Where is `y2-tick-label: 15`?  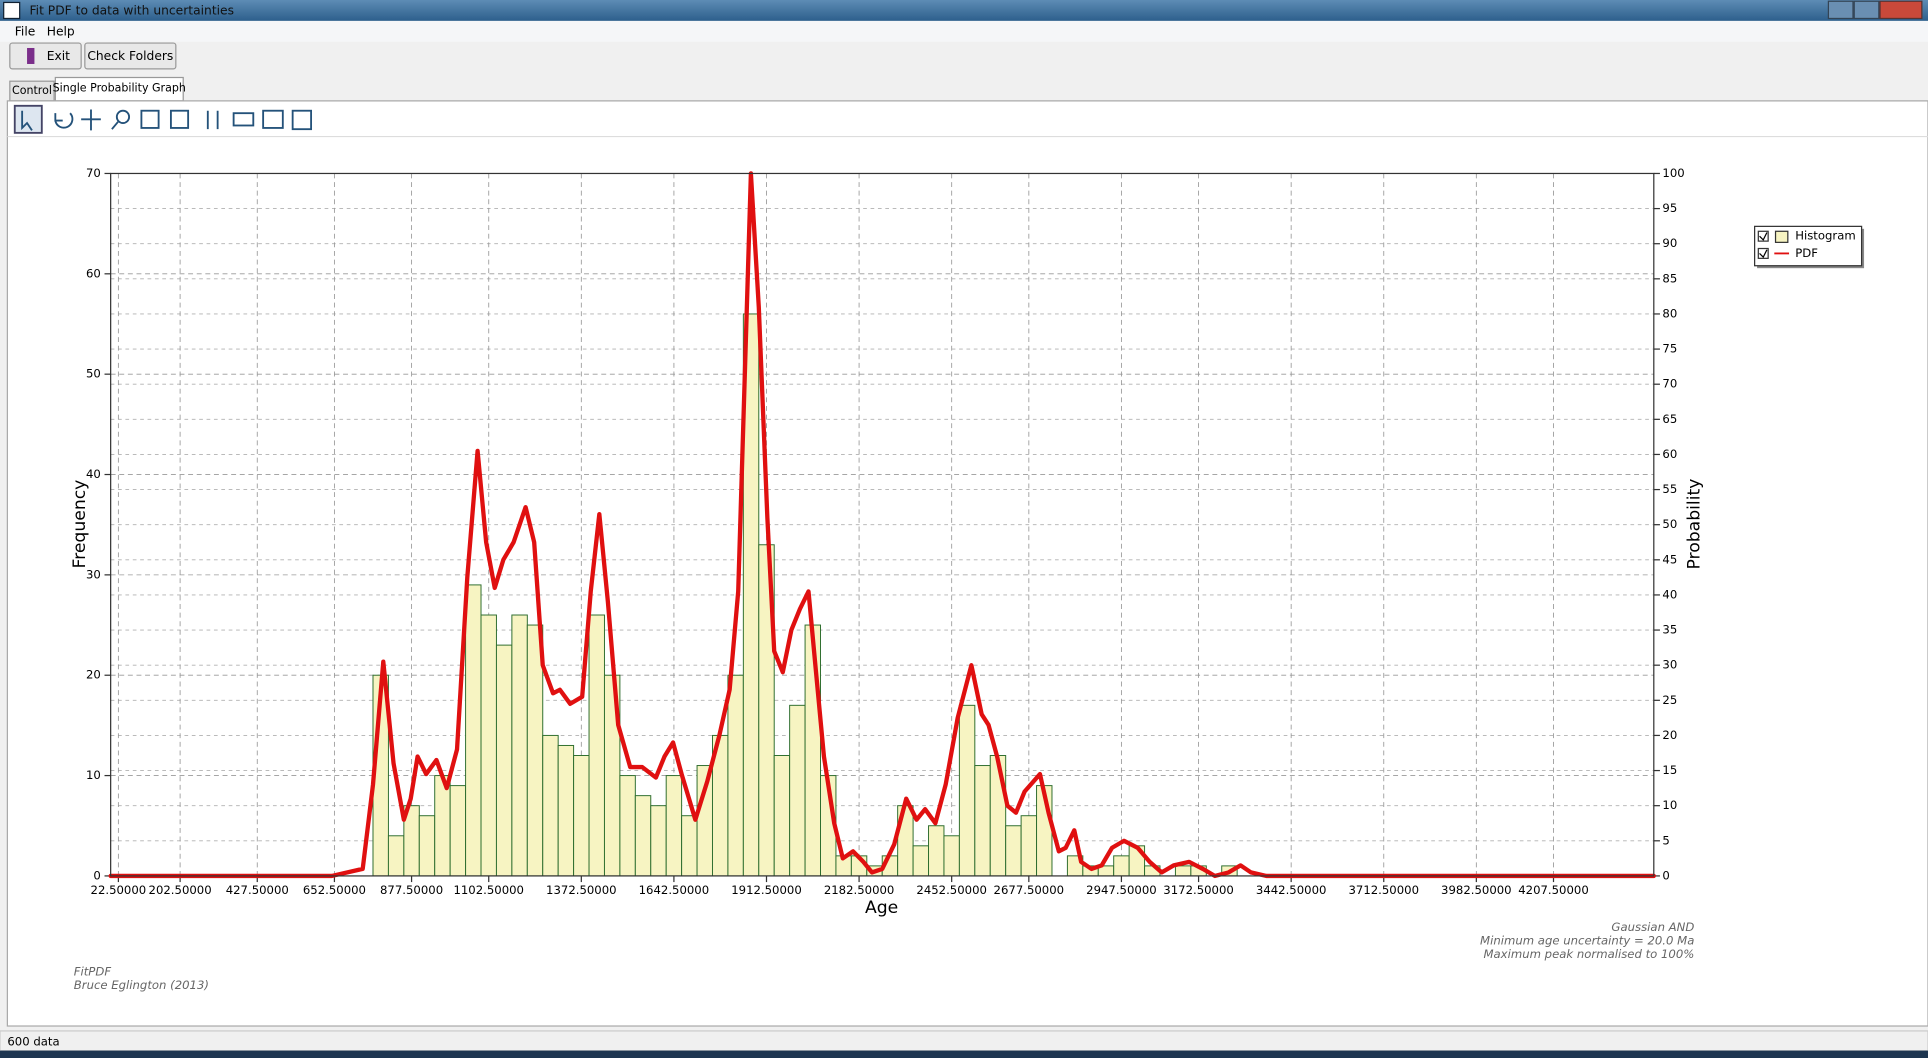 y2-tick-label: 15 is located at coordinates (1669, 770).